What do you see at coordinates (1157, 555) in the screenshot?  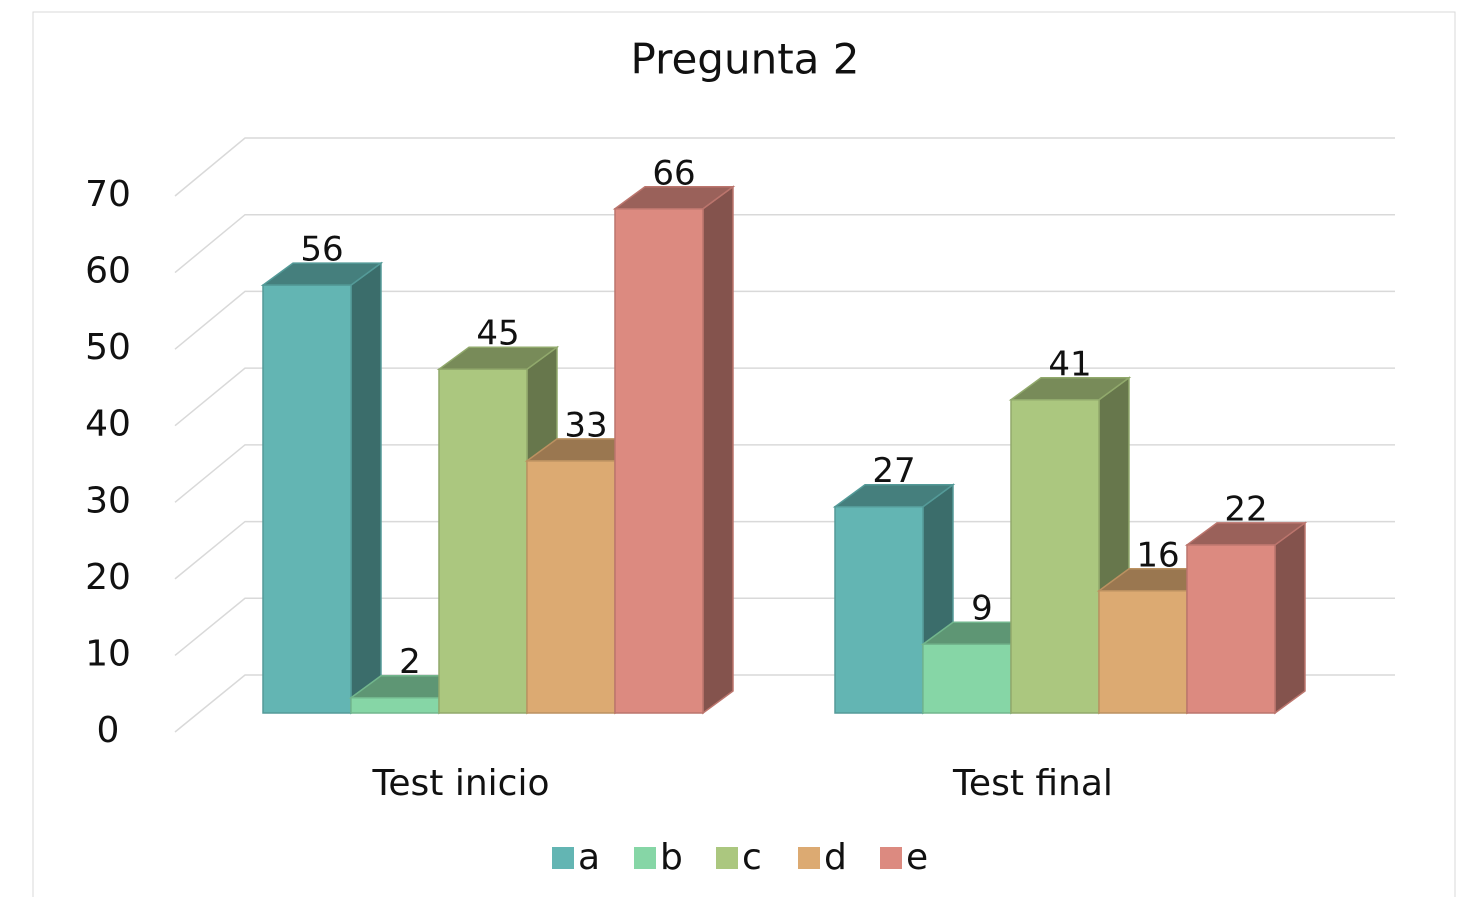 I see `data-label: 16` at bounding box center [1157, 555].